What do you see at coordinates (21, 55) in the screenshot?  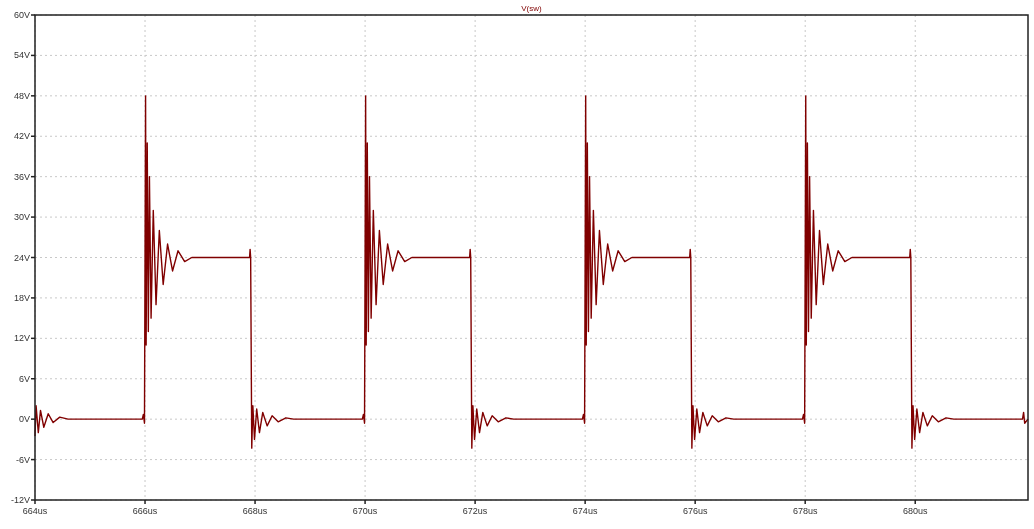 I see `y-tick-label: 54V` at bounding box center [21, 55].